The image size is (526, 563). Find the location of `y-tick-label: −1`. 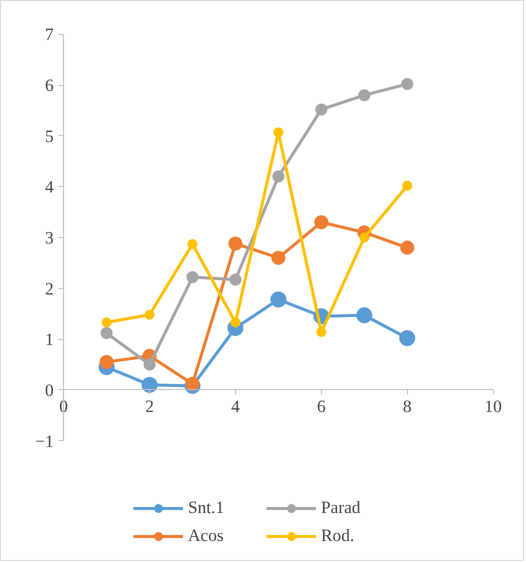

y-tick-label: −1 is located at coordinates (44, 441).